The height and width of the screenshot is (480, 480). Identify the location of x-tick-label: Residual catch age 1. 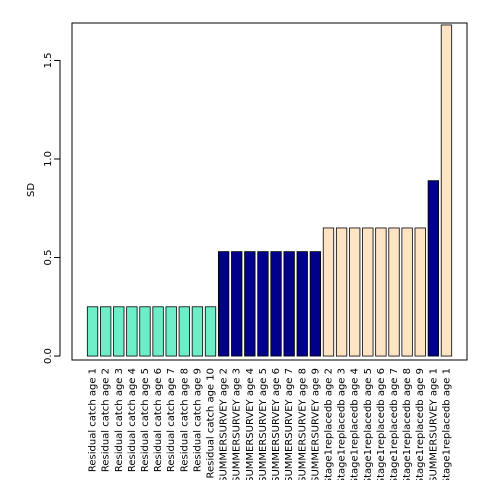
(93, 420).